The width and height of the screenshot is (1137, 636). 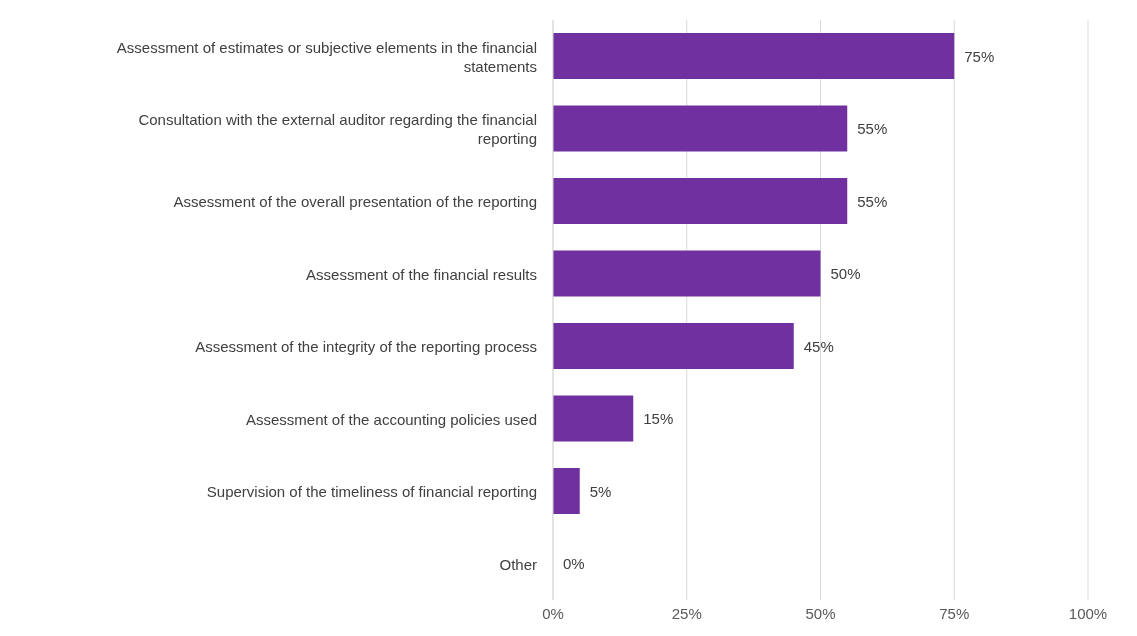 I want to click on x-tick-label: 100%, so click(x=1088, y=613).